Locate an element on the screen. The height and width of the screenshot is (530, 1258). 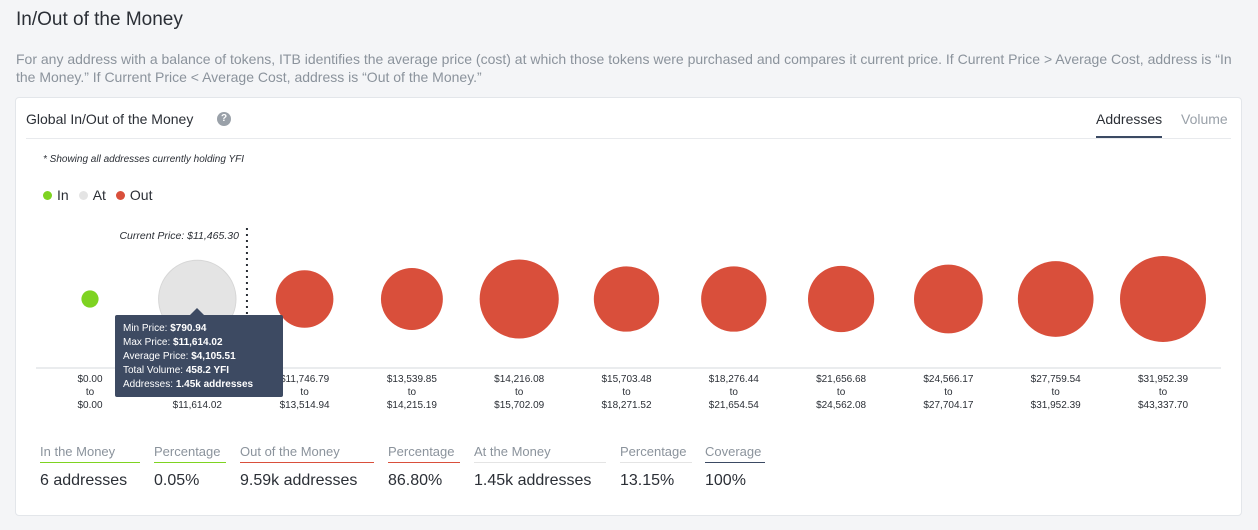
tooltip-value: $790.94 is located at coordinates (188, 328).